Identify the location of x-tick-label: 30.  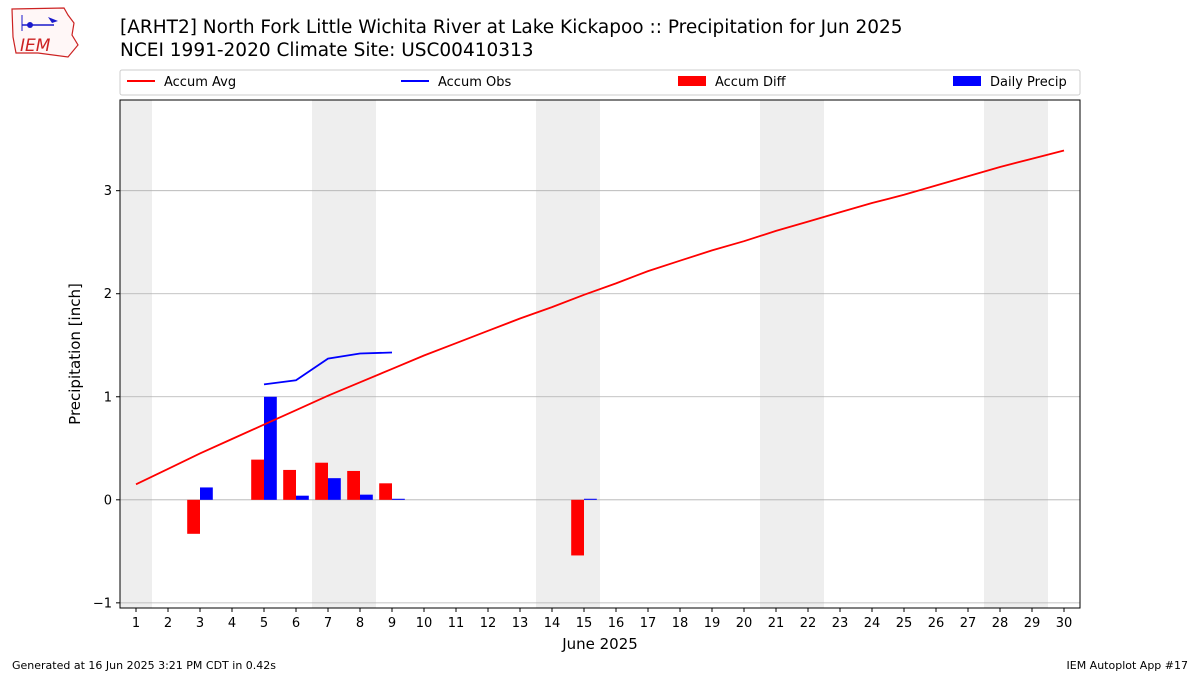
(1064, 623).